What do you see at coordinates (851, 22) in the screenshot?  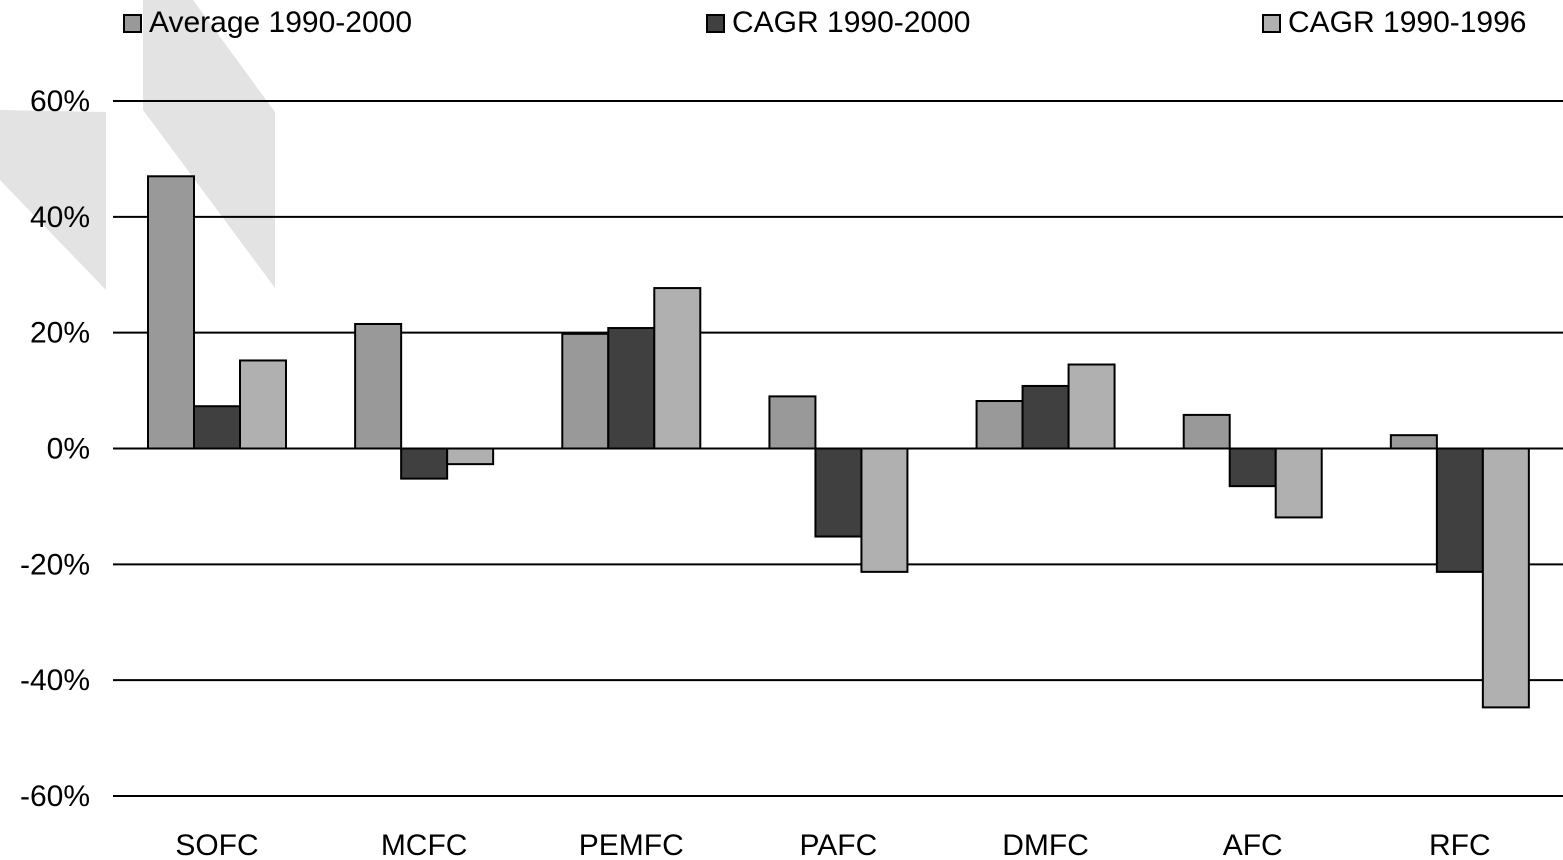 I see `legend-label: CAGR 1990-2000` at bounding box center [851, 22].